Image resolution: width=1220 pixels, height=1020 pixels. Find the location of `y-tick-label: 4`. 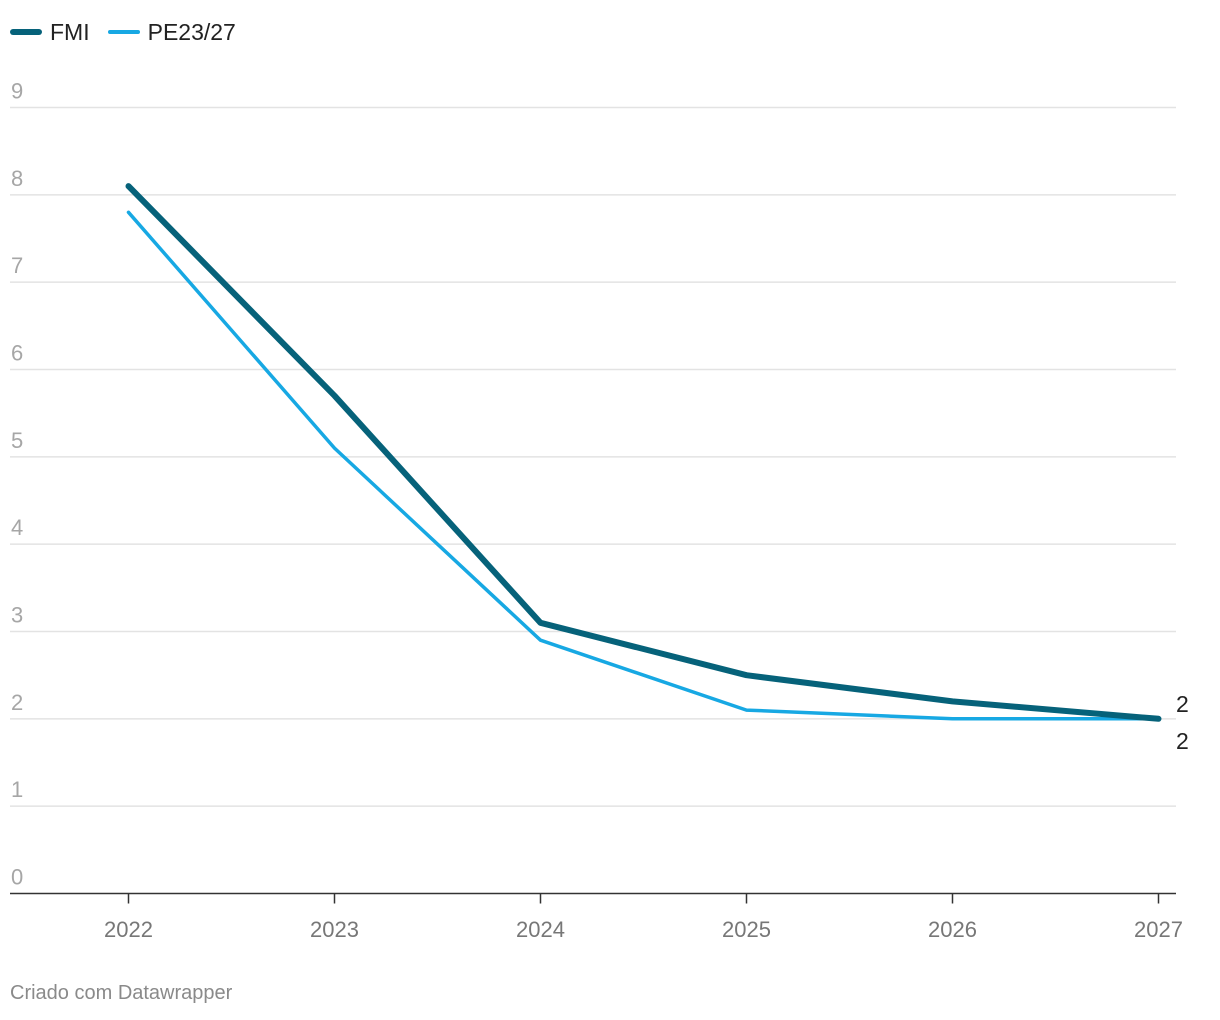

y-tick-label: 4 is located at coordinates (17, 527).